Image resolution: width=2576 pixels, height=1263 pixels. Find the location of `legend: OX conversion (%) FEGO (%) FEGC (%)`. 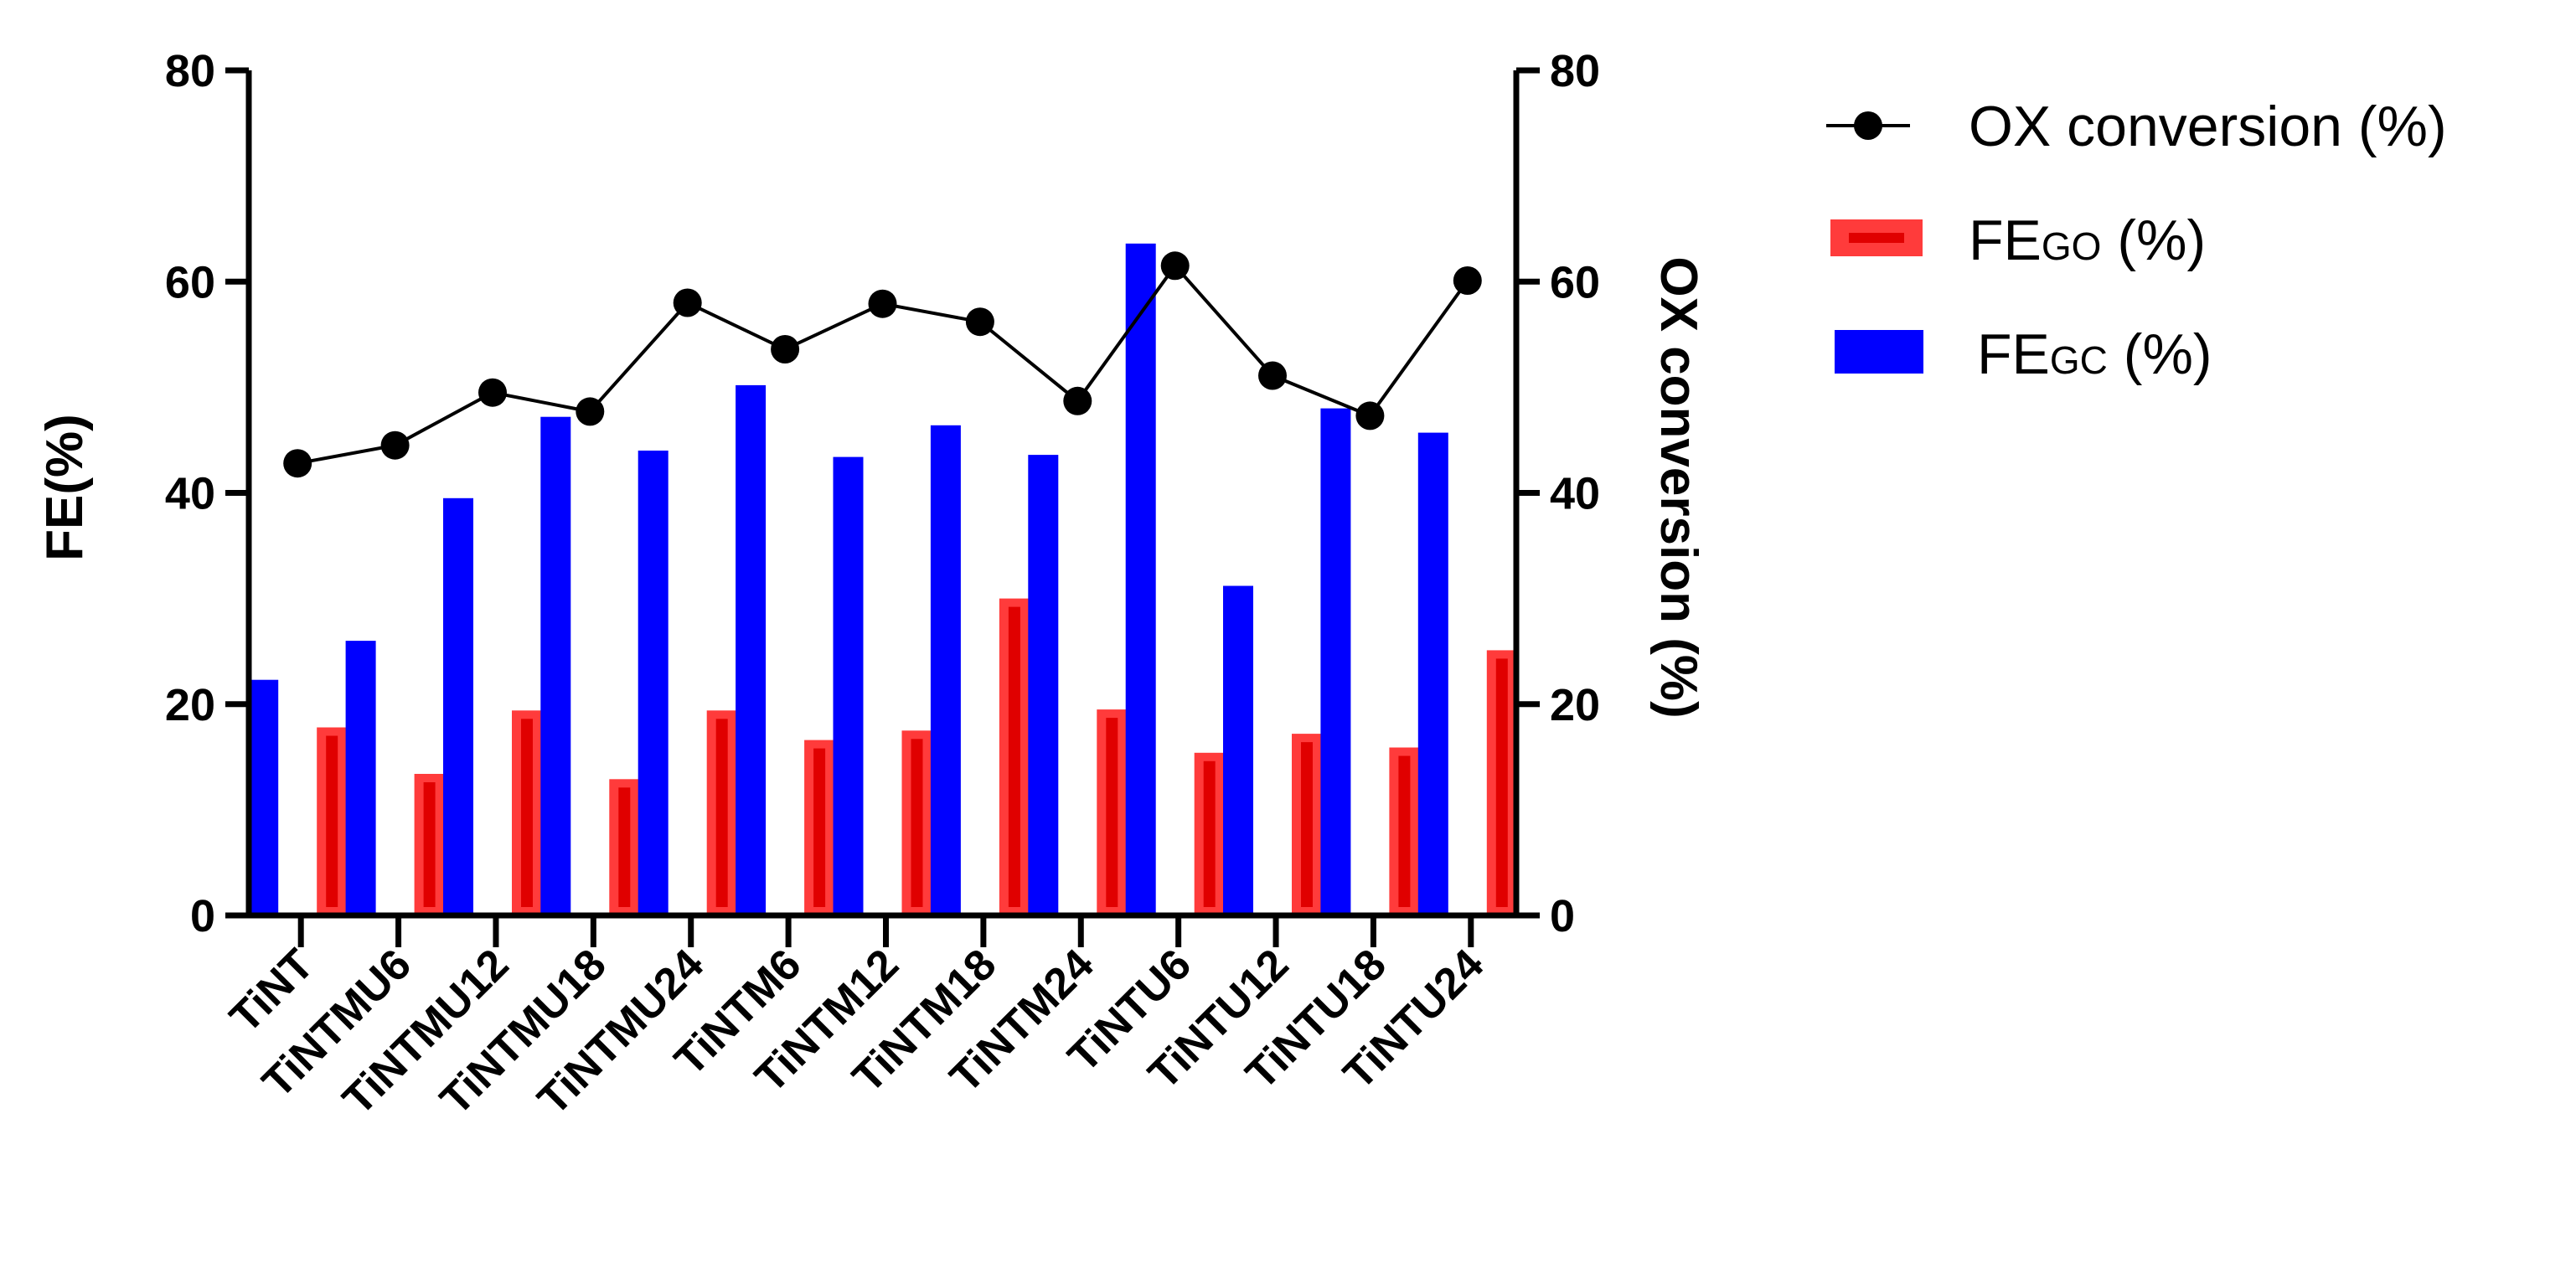

legend: OX conversion (%) FEGO (%) FEGC (%) is located at coordinates (2136, 240).